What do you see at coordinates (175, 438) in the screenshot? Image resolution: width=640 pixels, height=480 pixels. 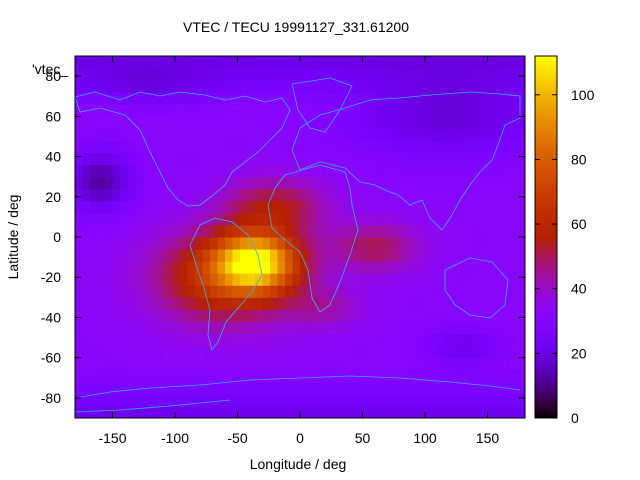 I see `x-tick-label: -100` at bounding box center [175, 438].